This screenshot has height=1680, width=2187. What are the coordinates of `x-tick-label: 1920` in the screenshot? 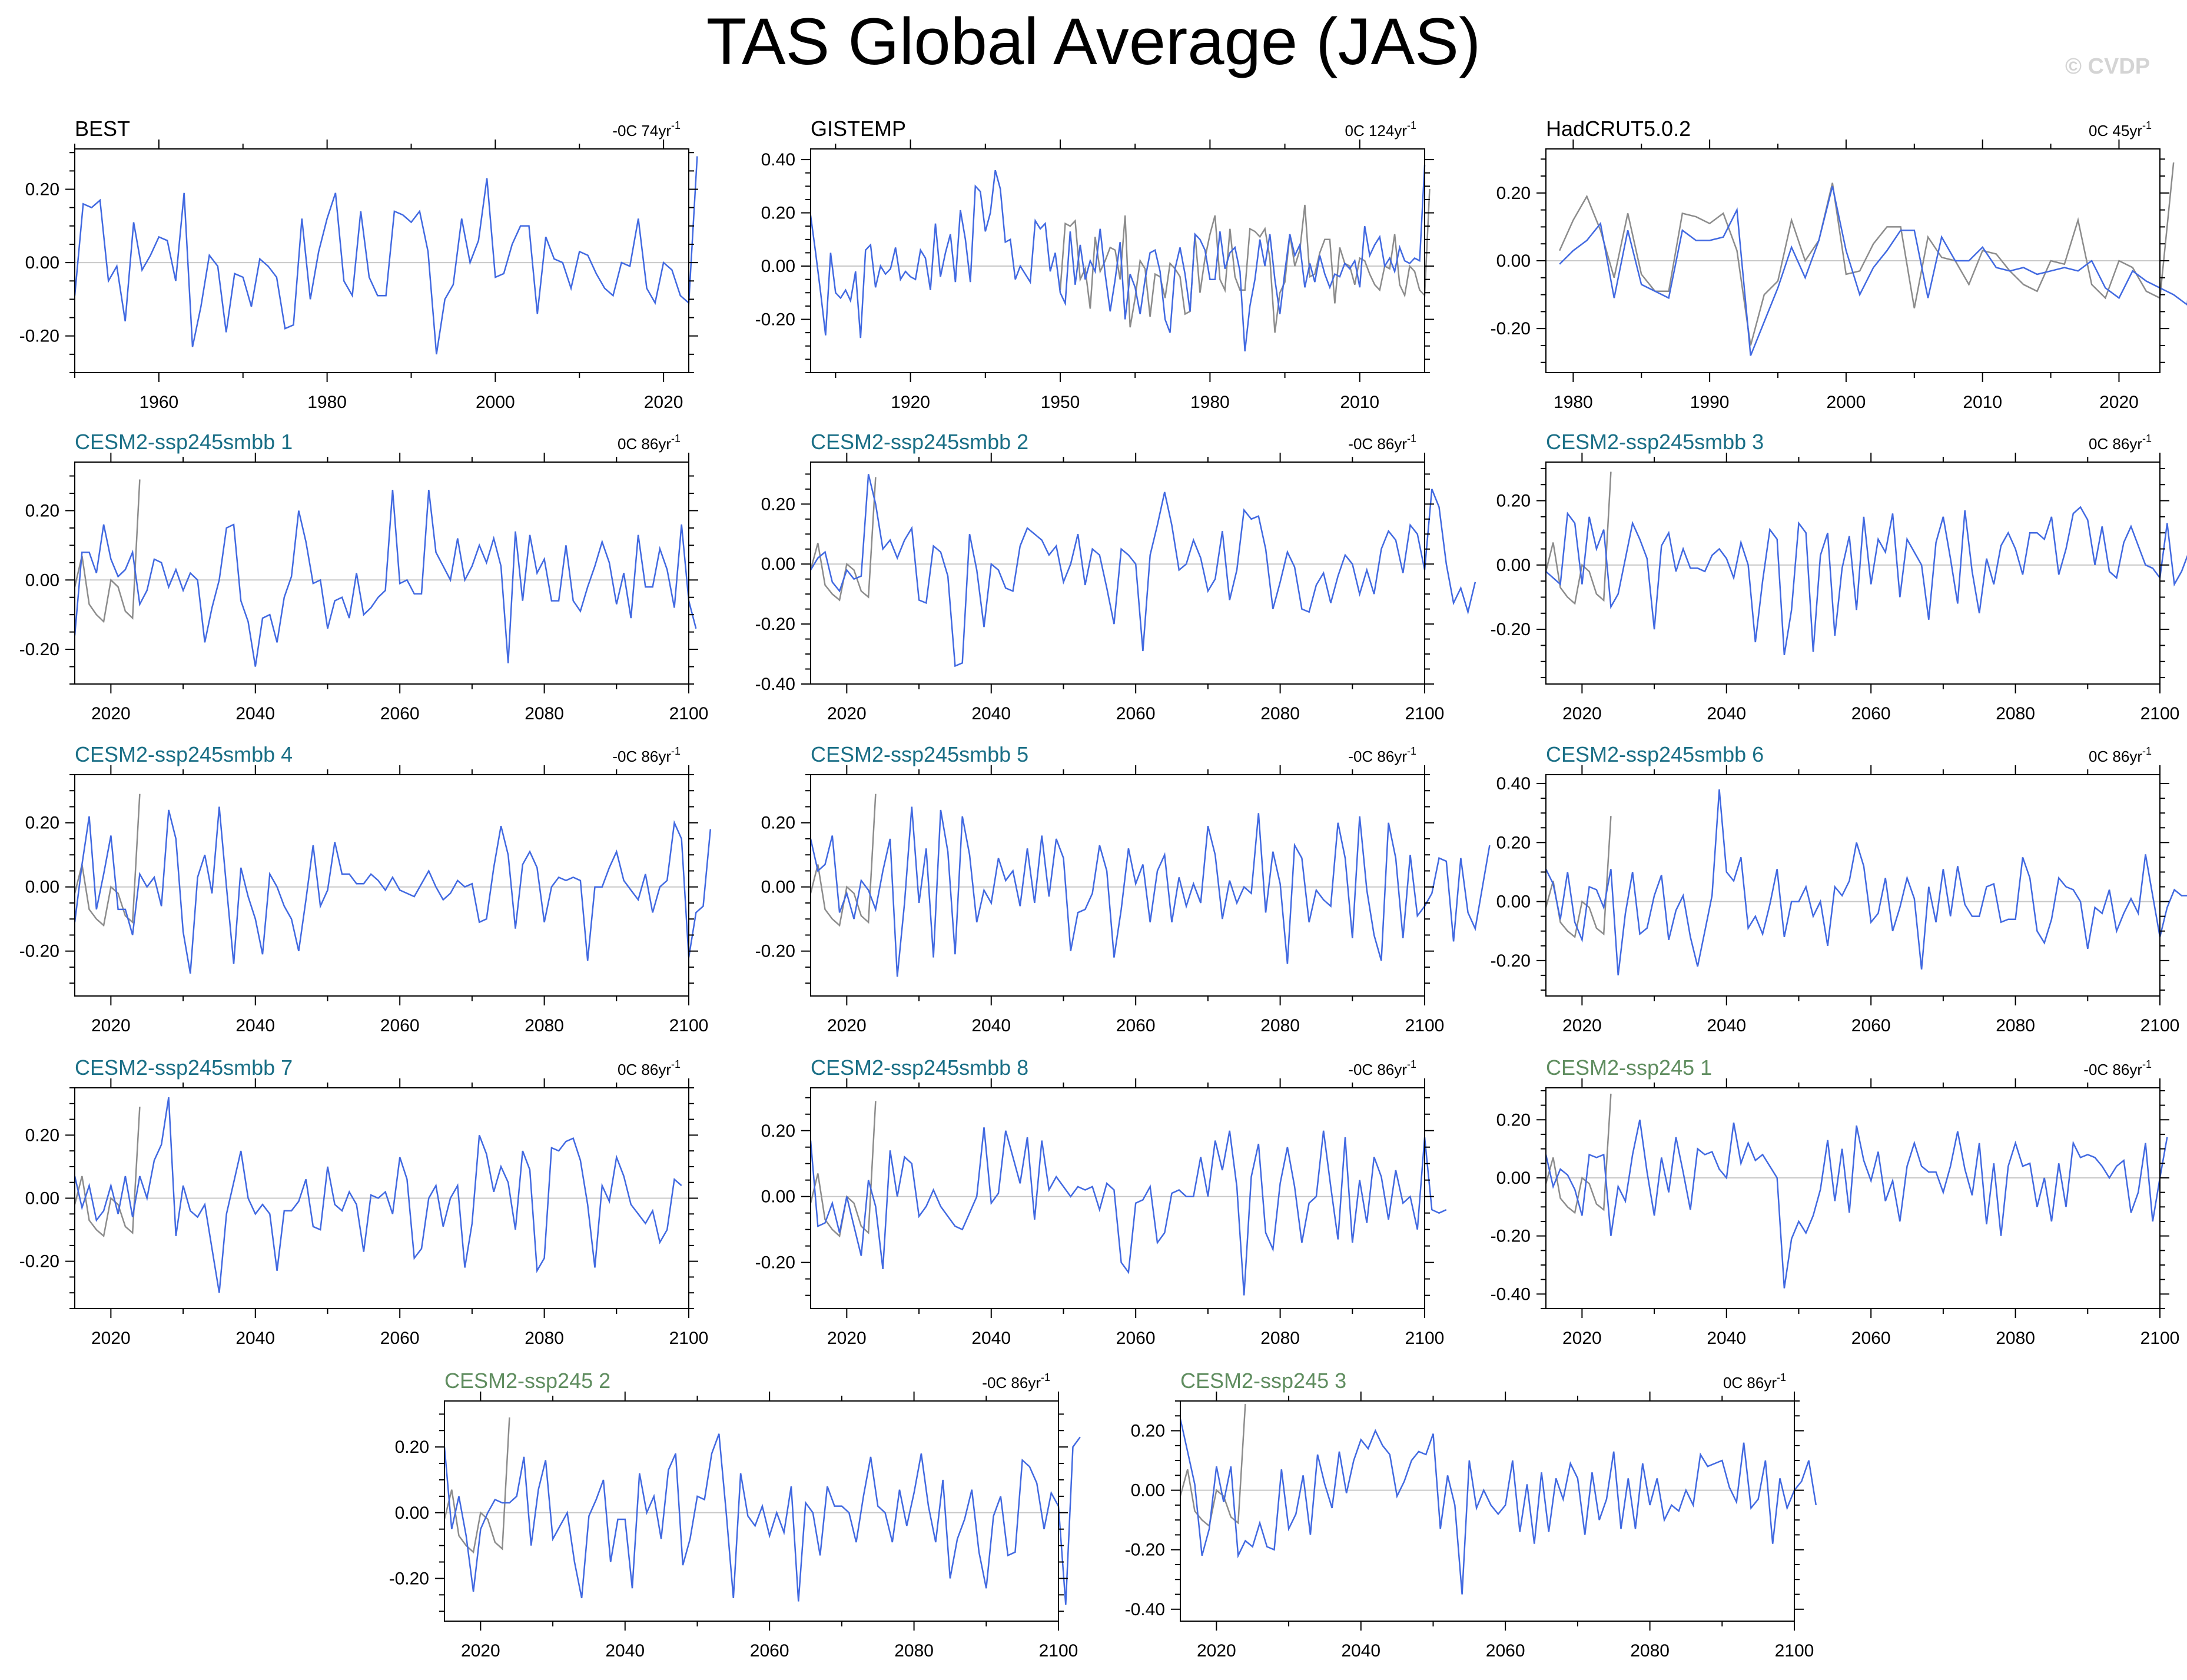 It's located at (911, 403).